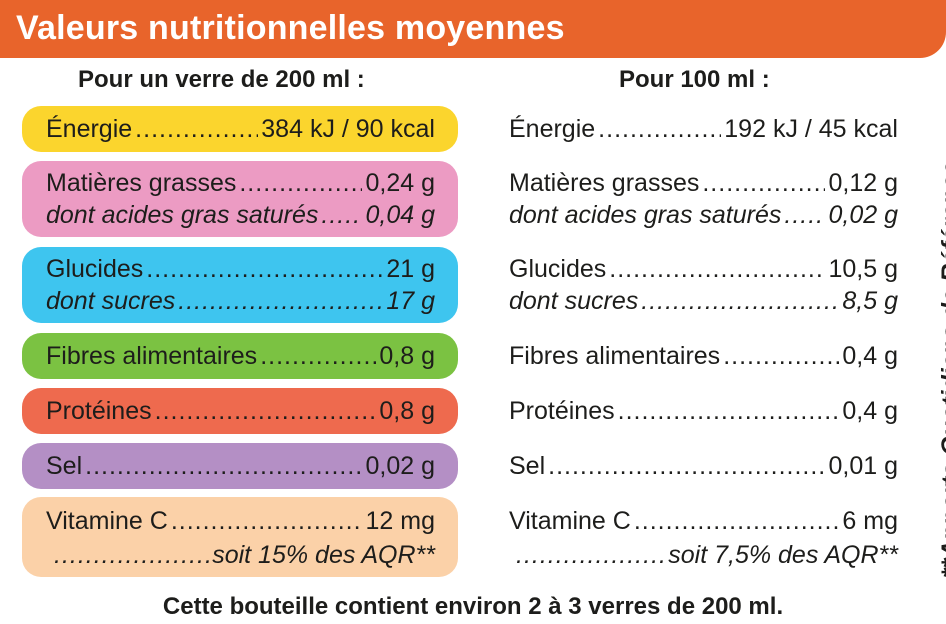 The width and height of the screenshot is (946, 624). I want to click on nutrient-value: soit 15% des AQR**, so click(323, 555).